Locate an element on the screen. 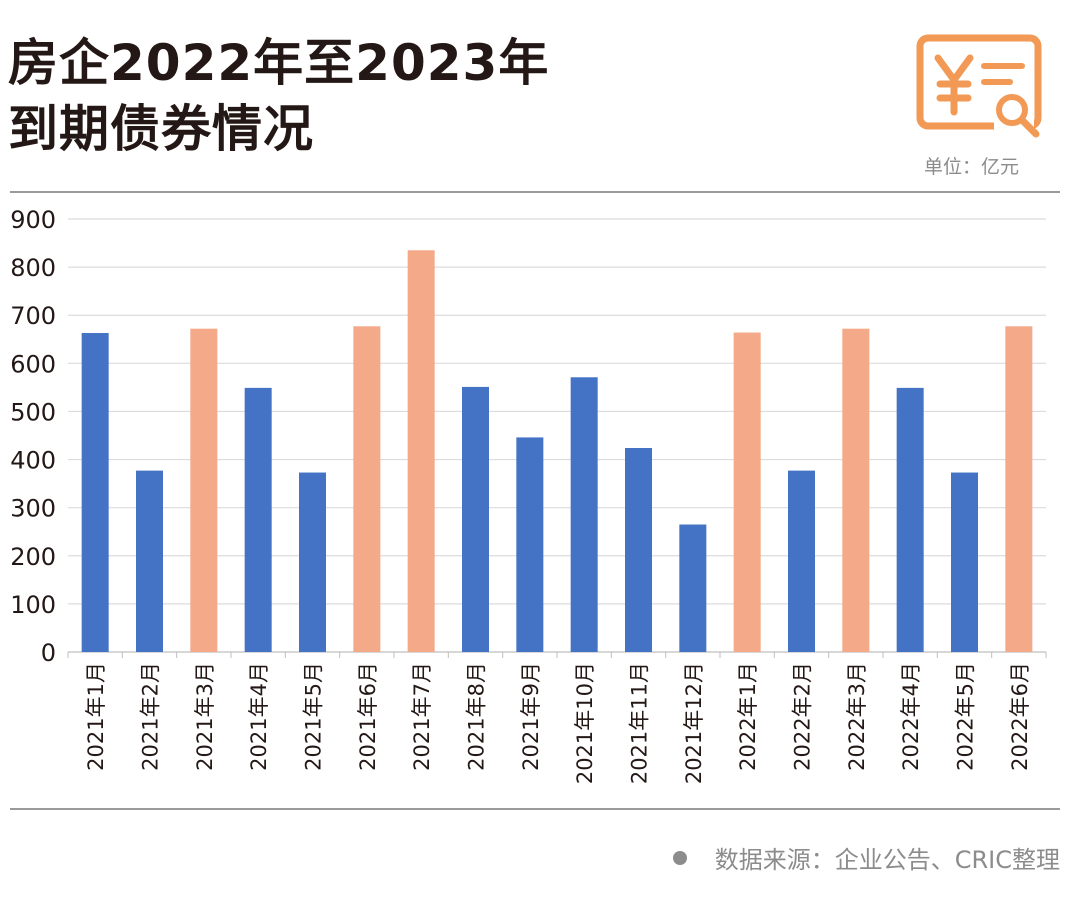  top-divider is located at coordinates (535, 192).